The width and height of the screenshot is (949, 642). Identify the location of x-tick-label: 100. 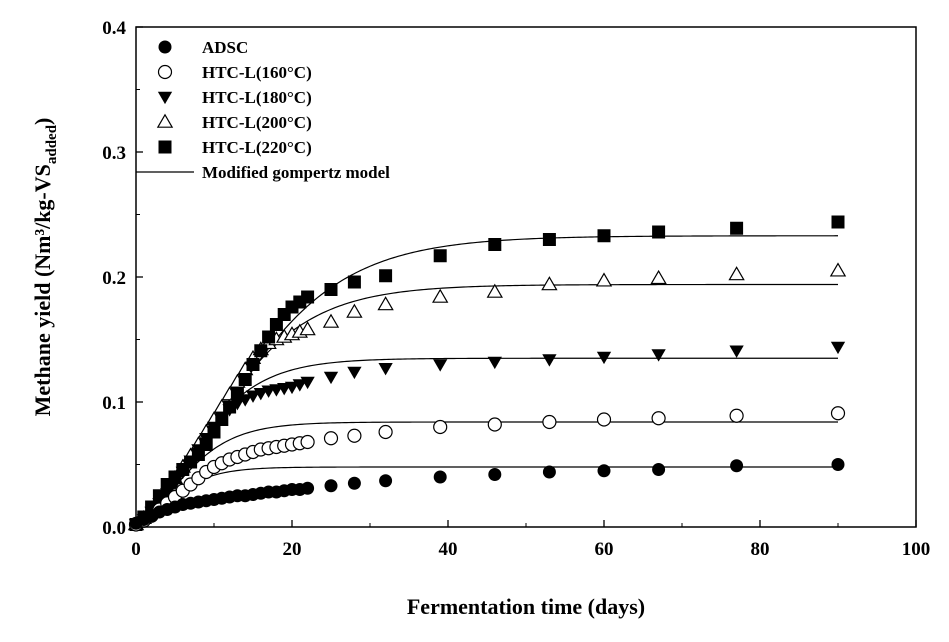
(916, 549).